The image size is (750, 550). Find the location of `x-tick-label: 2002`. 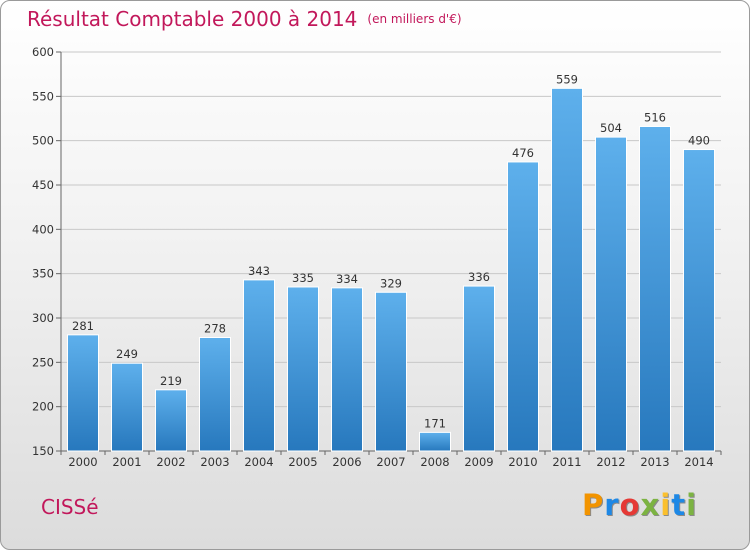

x-tick-label: 2002 is located at coordinates (170, 462).